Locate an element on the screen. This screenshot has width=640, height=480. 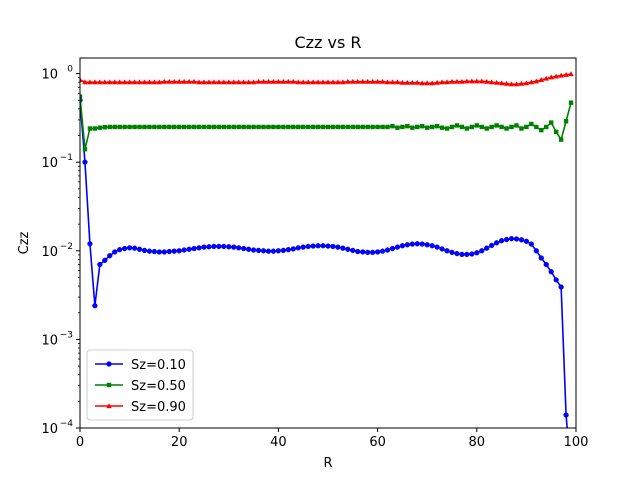
x-tick-label: 0 is located at coordinates (80, 442).